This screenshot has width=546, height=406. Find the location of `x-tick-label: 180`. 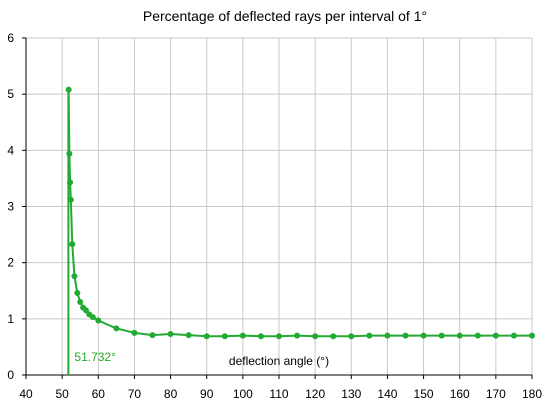

x-tick-label: 180 is located at coordinates (532, 394).